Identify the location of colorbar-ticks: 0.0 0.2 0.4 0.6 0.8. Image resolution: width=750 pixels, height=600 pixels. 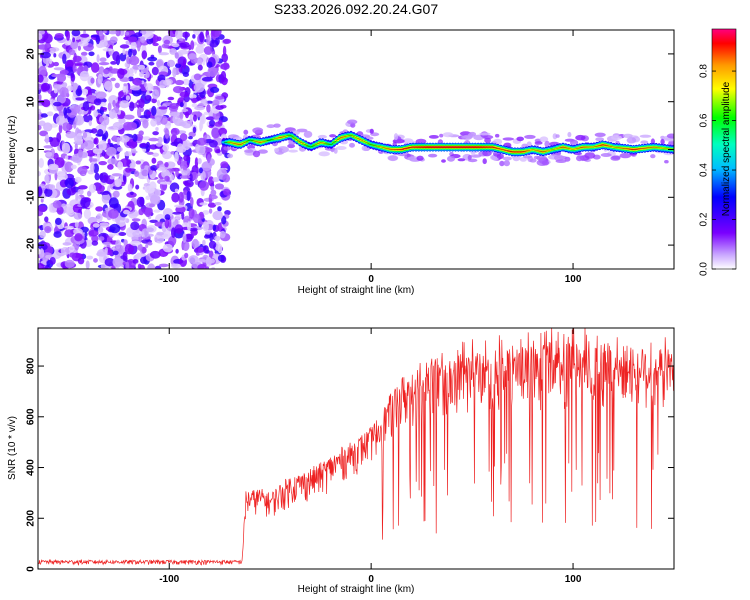
(717, 170).